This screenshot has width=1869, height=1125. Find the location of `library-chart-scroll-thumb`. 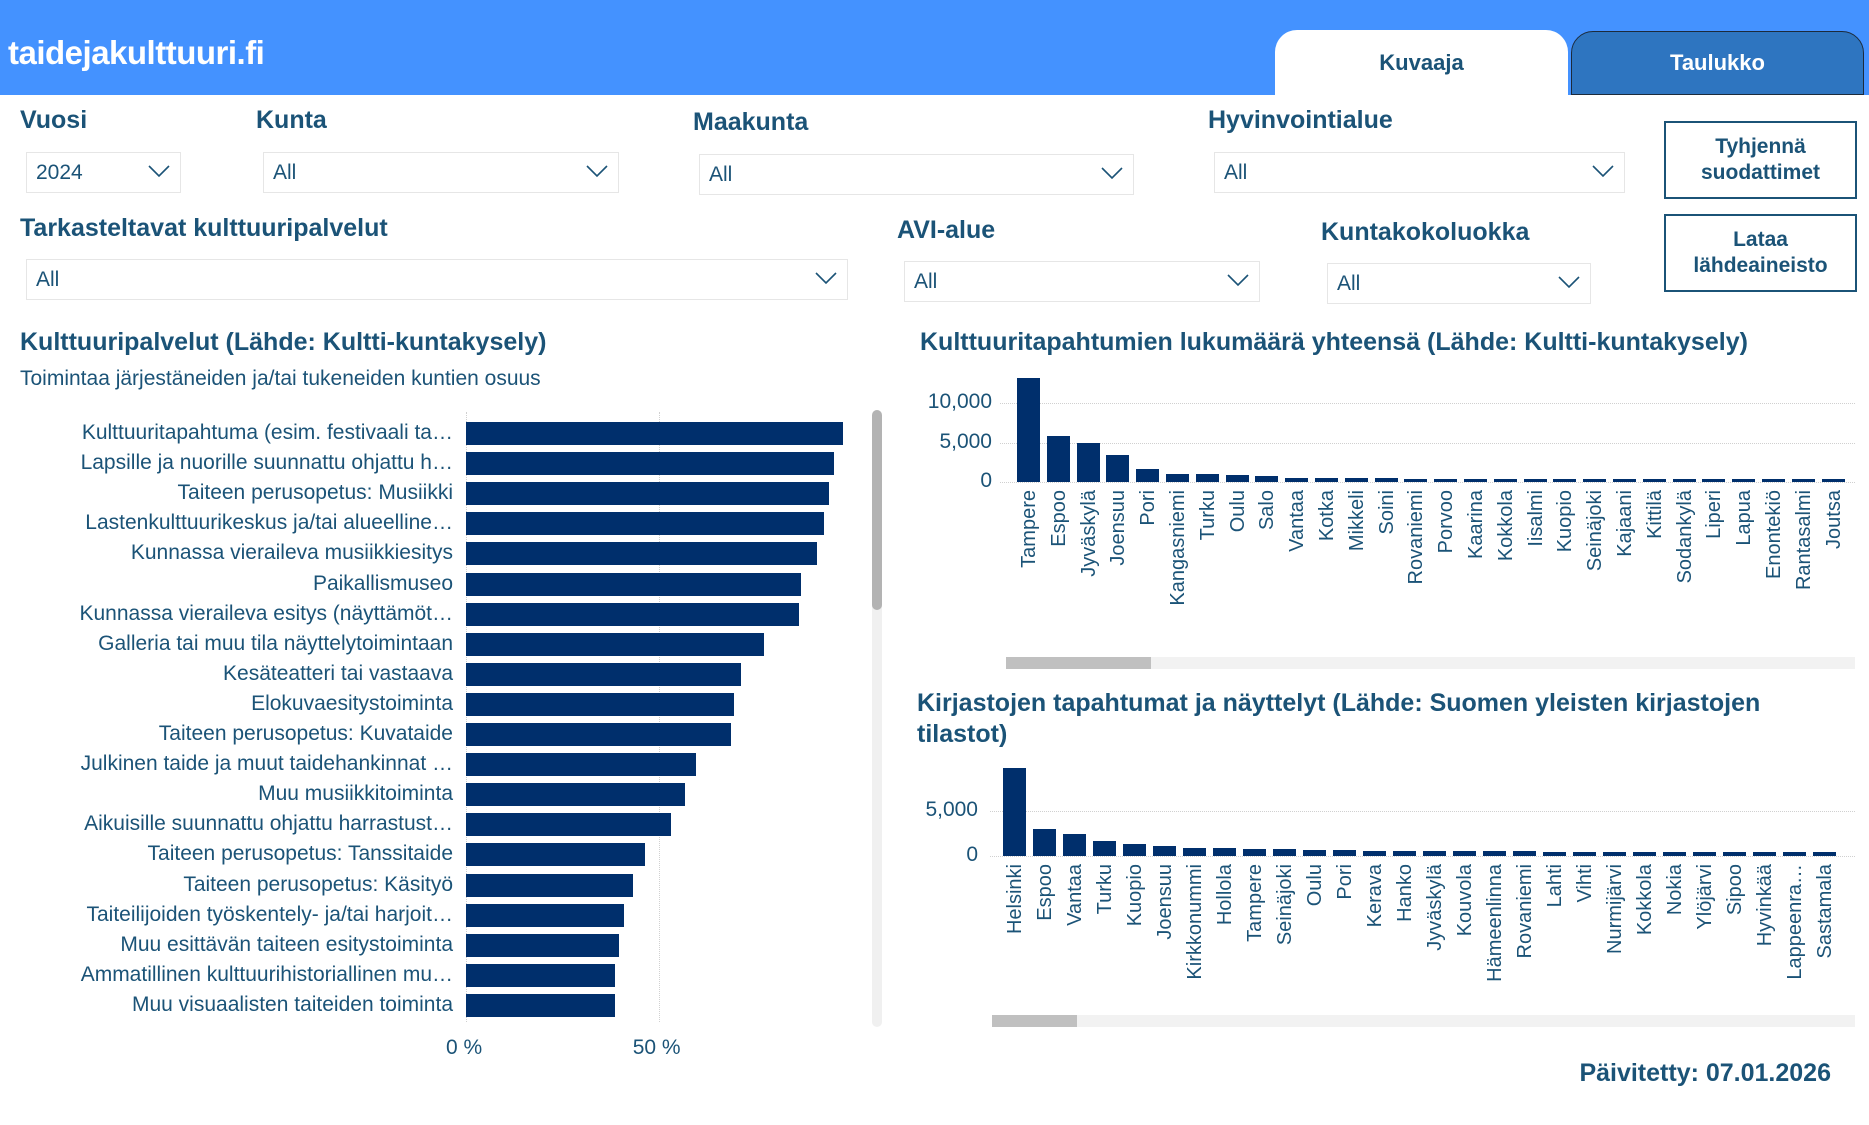

library-chart-scroll-thumb is located at coordinates (1034, 1021).